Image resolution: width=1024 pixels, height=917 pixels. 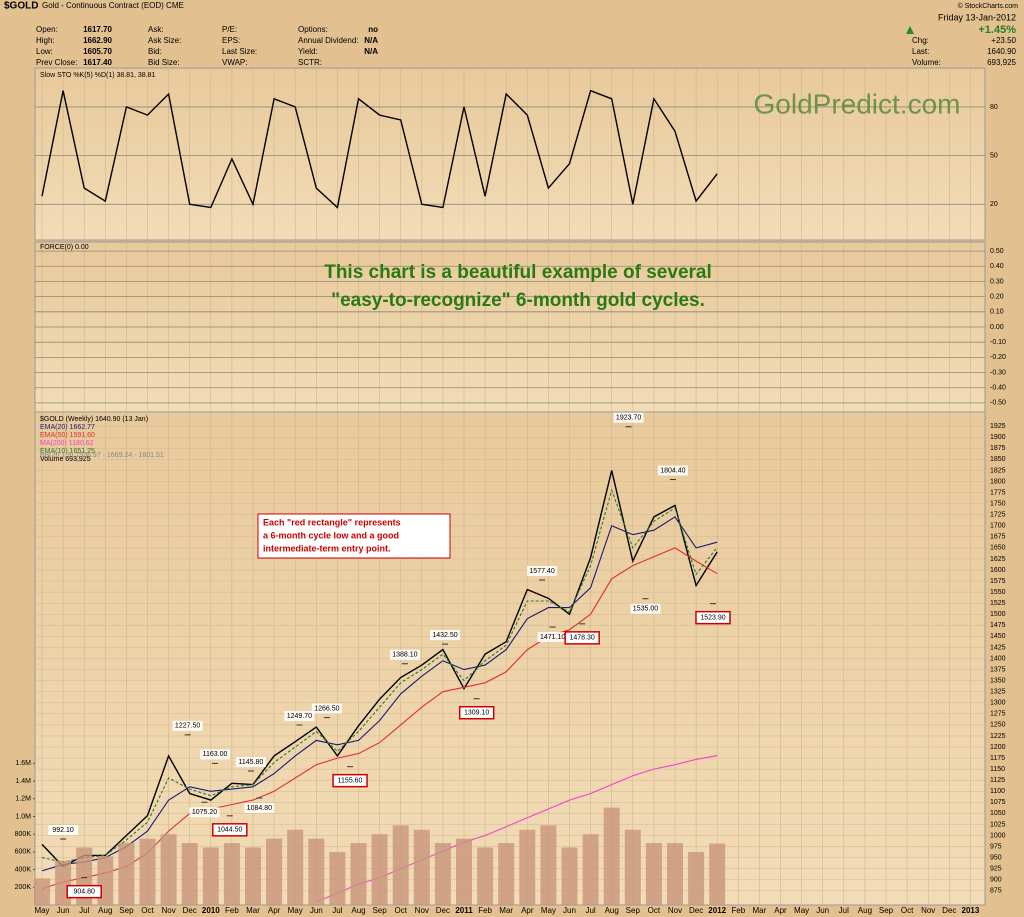 What do you see at coordinates (998, 459) in the screenshot?
I see `y-tick-label: 1850` at bounding box center [998, 459].